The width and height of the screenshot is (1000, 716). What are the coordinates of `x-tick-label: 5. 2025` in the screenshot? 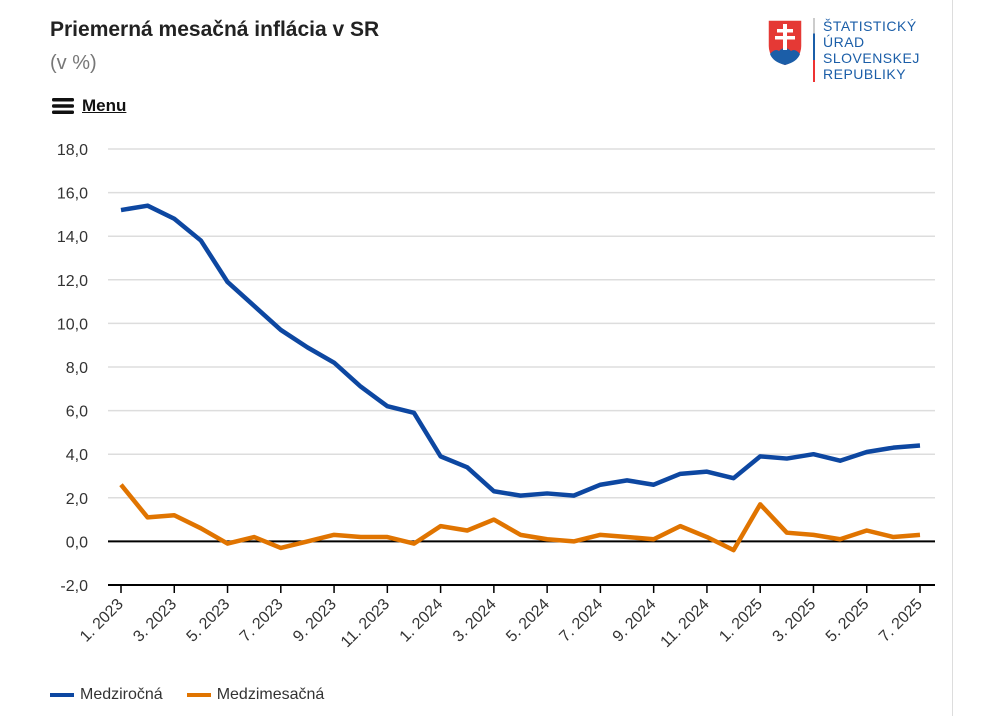 It's located at (848, 621).